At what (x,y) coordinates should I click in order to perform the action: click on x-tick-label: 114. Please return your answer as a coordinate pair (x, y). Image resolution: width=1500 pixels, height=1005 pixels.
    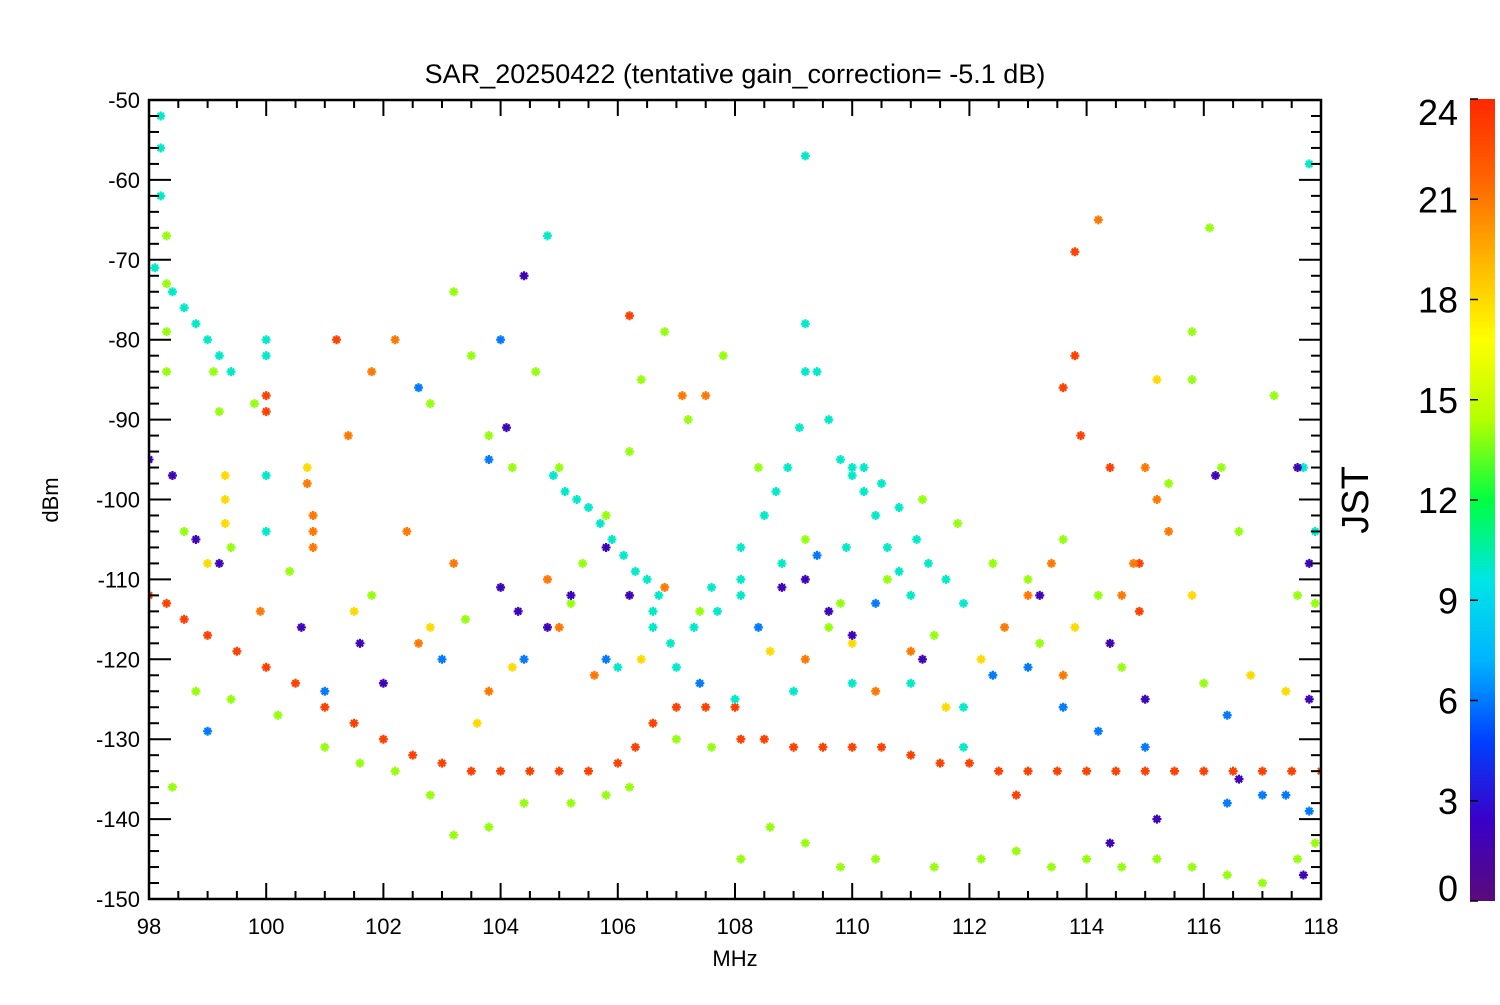
    Looking at the image, I should click on (1086, 926).